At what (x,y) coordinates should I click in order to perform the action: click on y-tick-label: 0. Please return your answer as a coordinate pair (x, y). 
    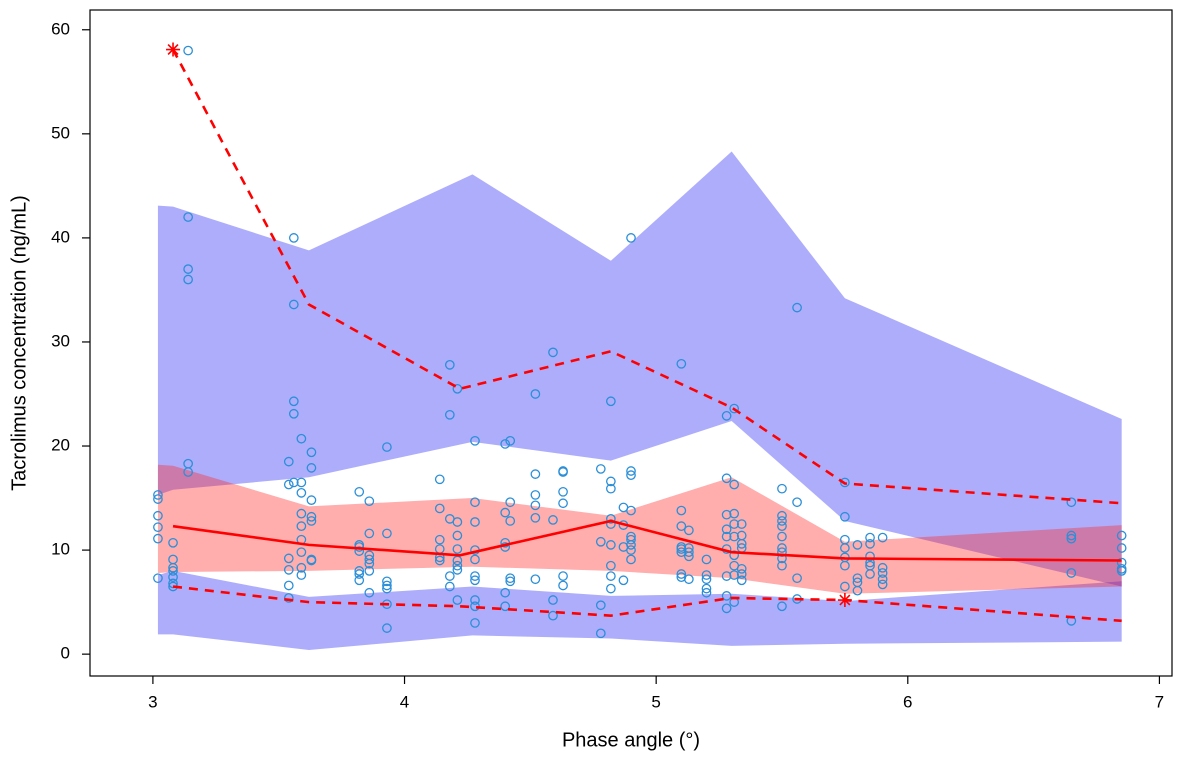
    Looking at the image, I should click on (65, 653).